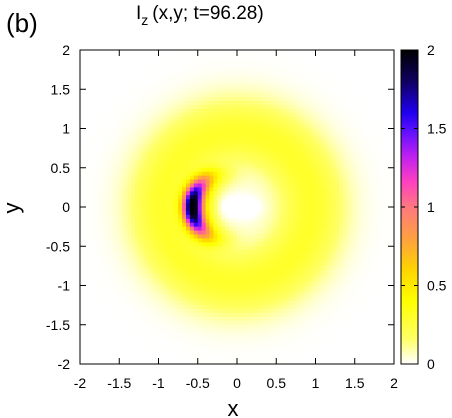  I want to click on chart-title: Iz (x,y; t=96.28), so click(200, 15).